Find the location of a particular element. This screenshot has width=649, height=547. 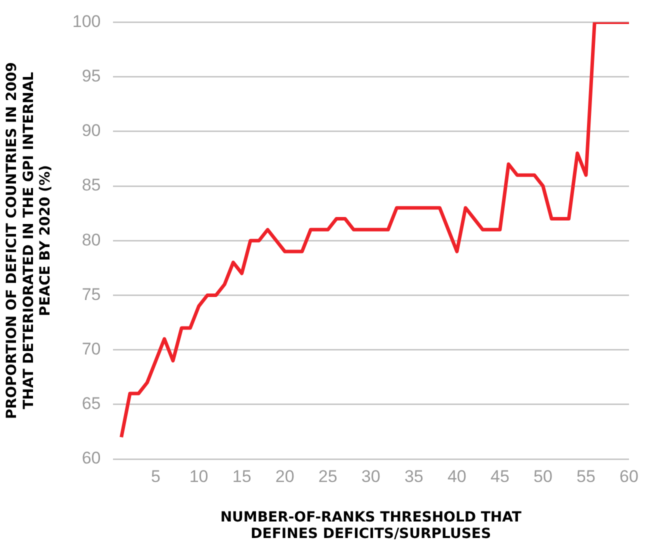

y-tick-label: 85 is located at coordinates (91, 185).